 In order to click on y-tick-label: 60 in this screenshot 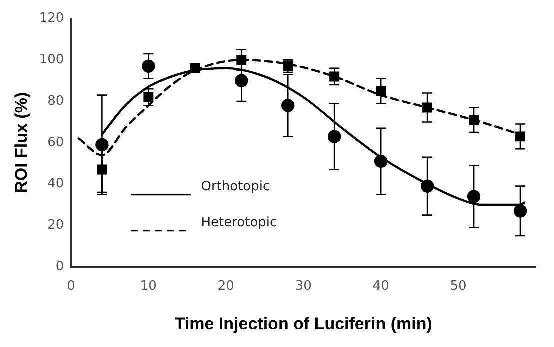, I will do `click(56, 142)`.